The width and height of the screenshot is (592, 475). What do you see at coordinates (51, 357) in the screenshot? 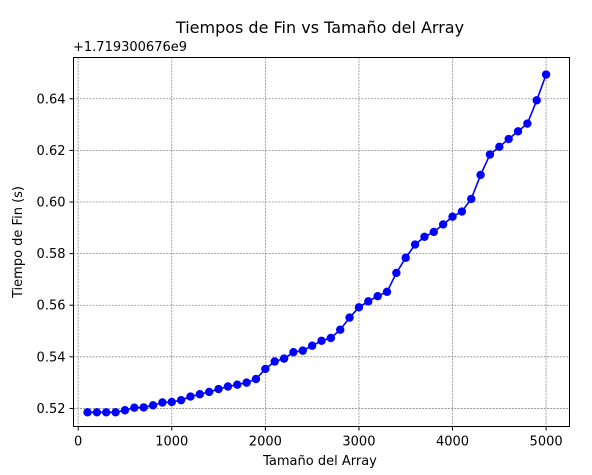
I see `y-tick-label: 0.54` at bounding box center [51, 357].